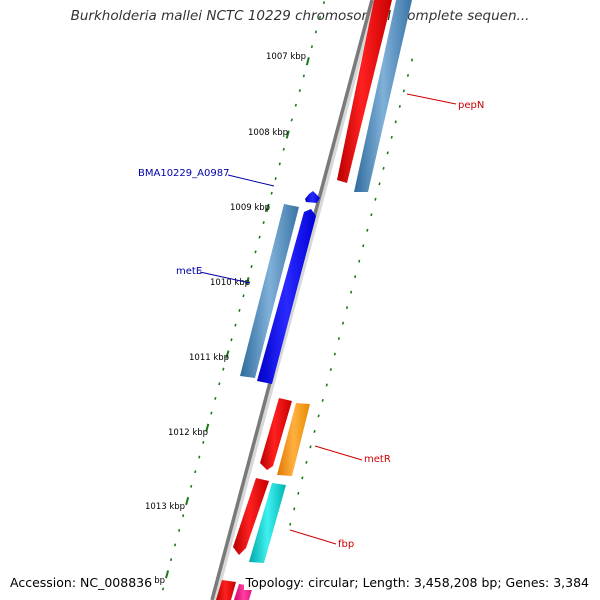  I want to click on cds-metE, so click(269, 291).